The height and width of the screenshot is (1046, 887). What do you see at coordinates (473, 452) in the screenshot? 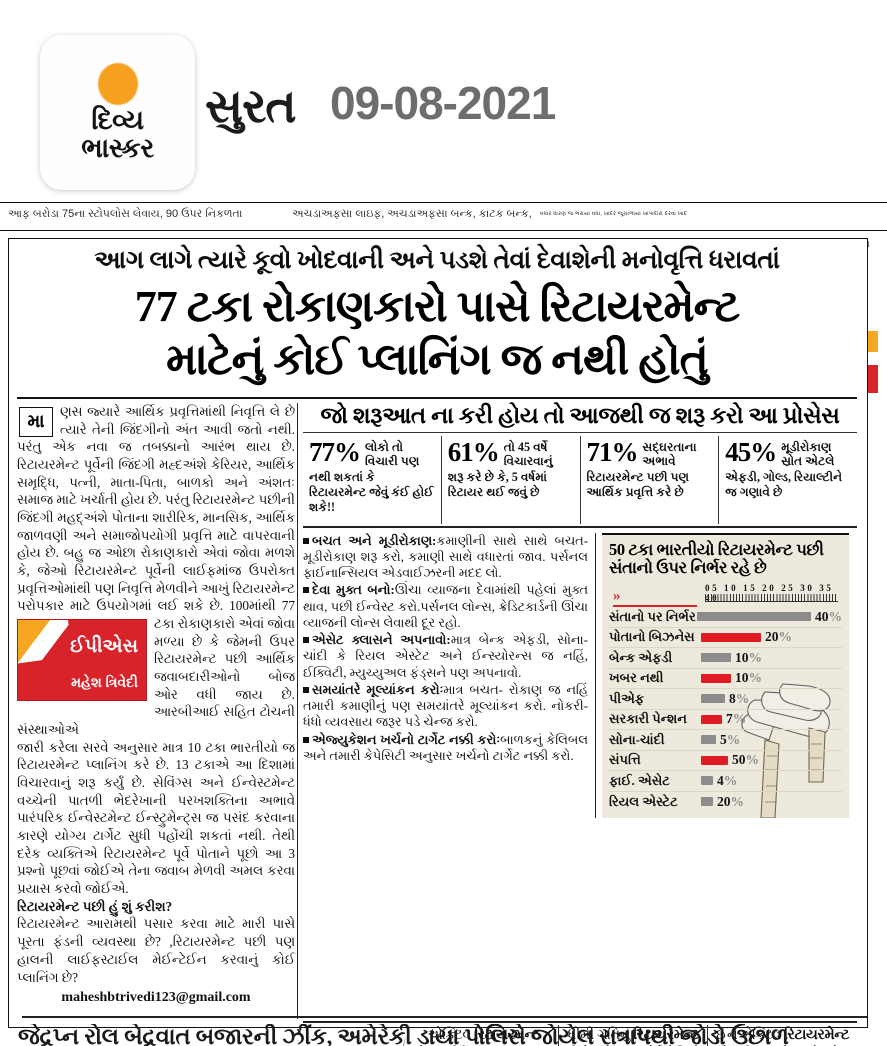
I see `stat-value: 61%` at bounding box center [473, 452].